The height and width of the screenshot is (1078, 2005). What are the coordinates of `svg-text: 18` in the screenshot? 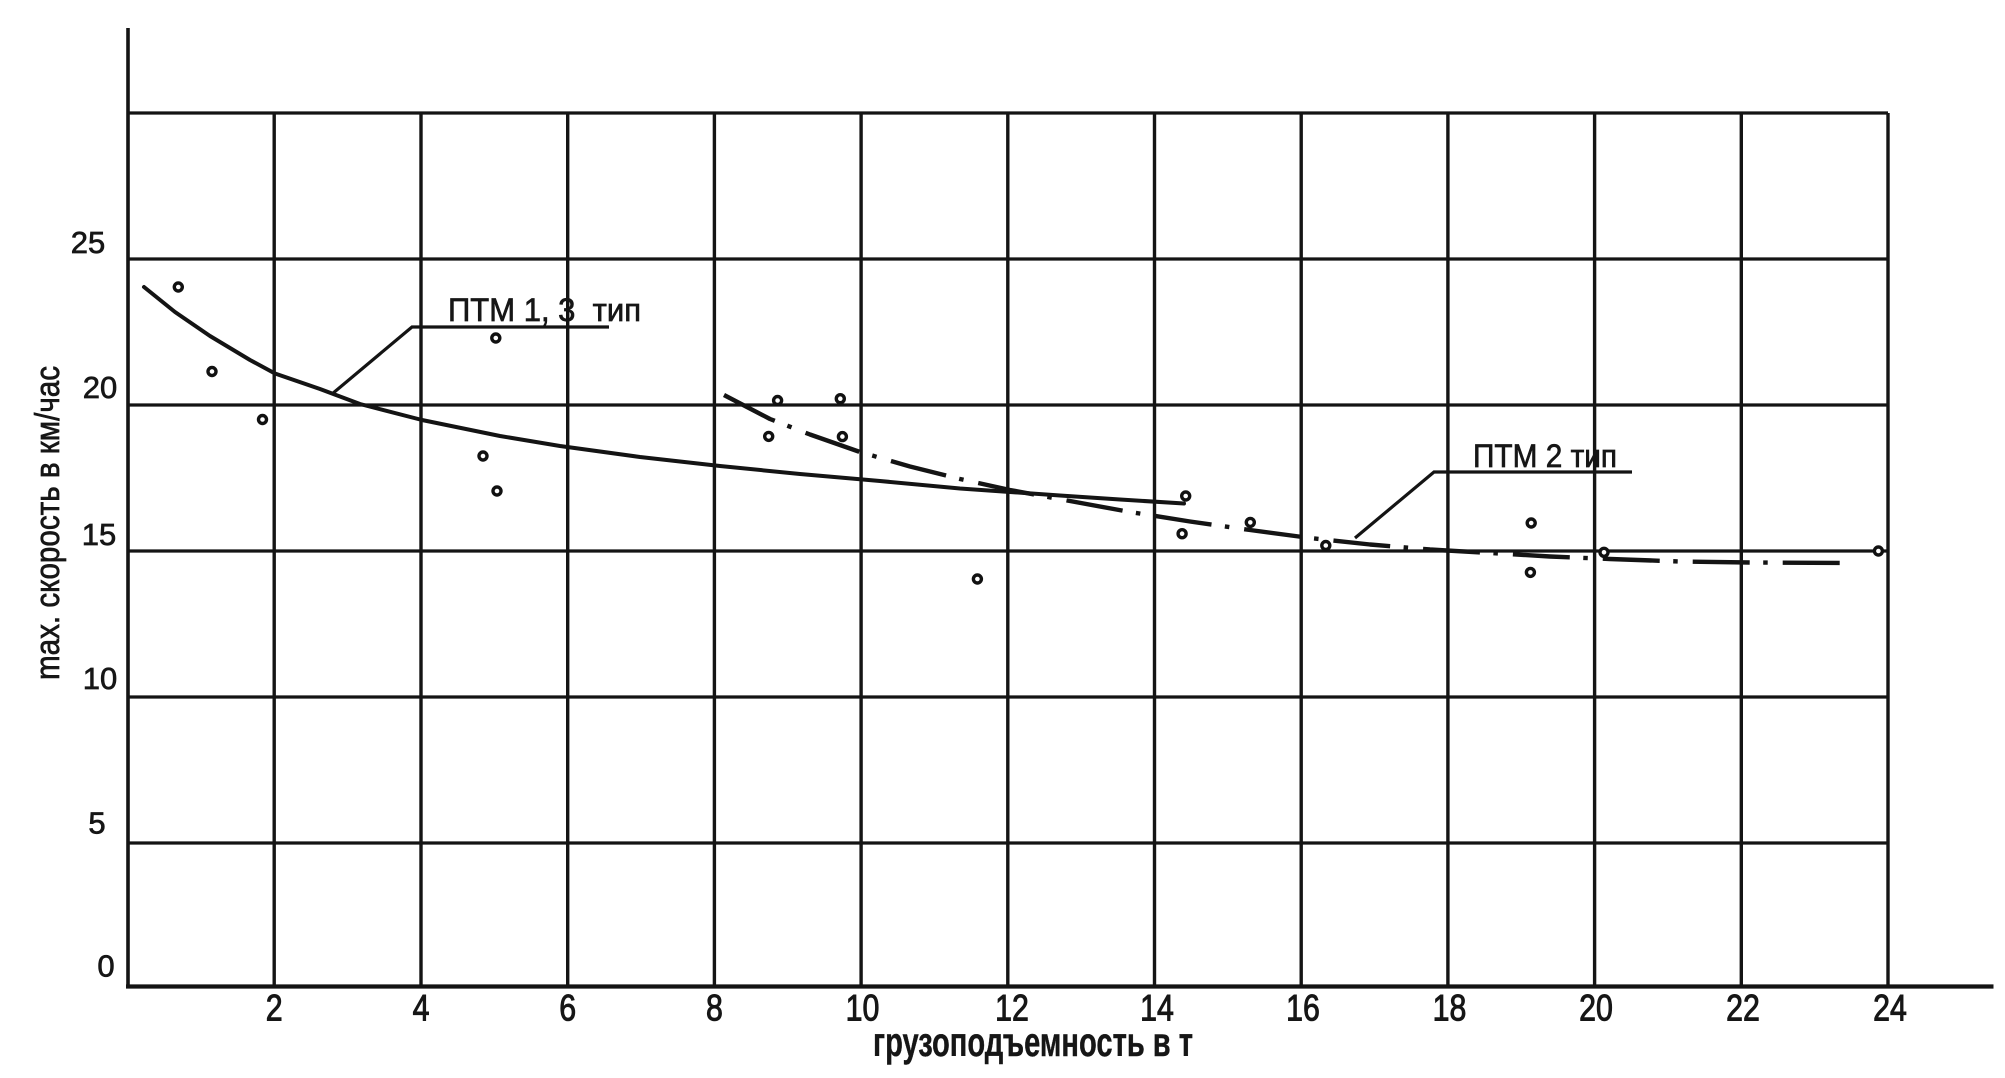 It's located at (1450, 1009).